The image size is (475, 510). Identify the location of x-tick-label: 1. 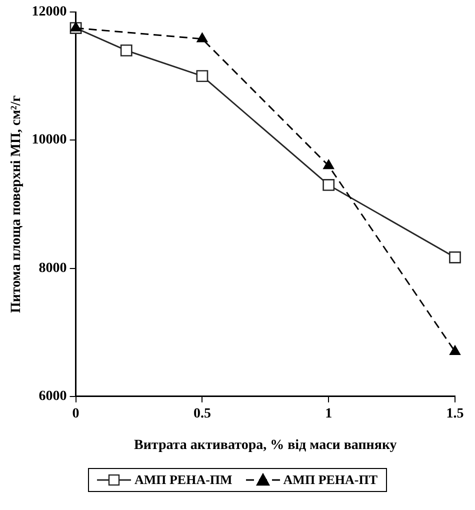
(328, 414).